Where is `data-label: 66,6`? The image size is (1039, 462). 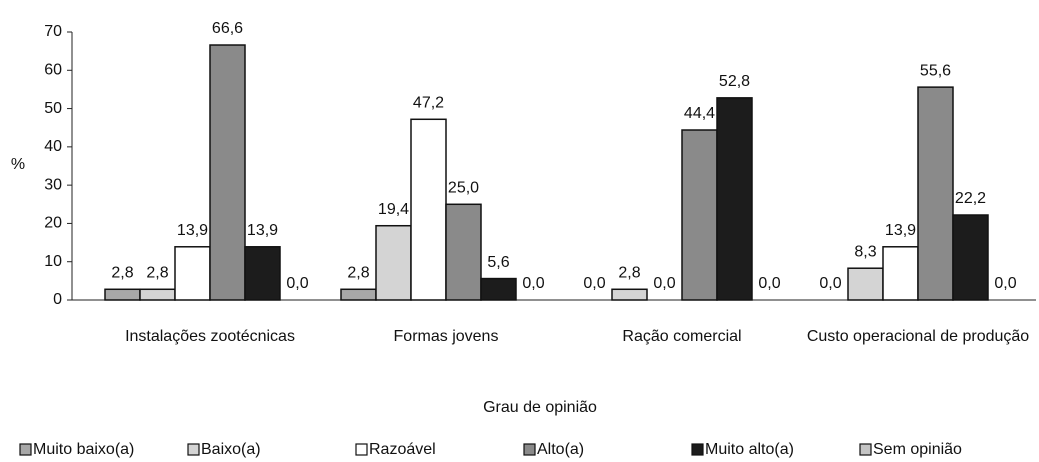
data-label: 66,6 is located at coordinates (227, 28).